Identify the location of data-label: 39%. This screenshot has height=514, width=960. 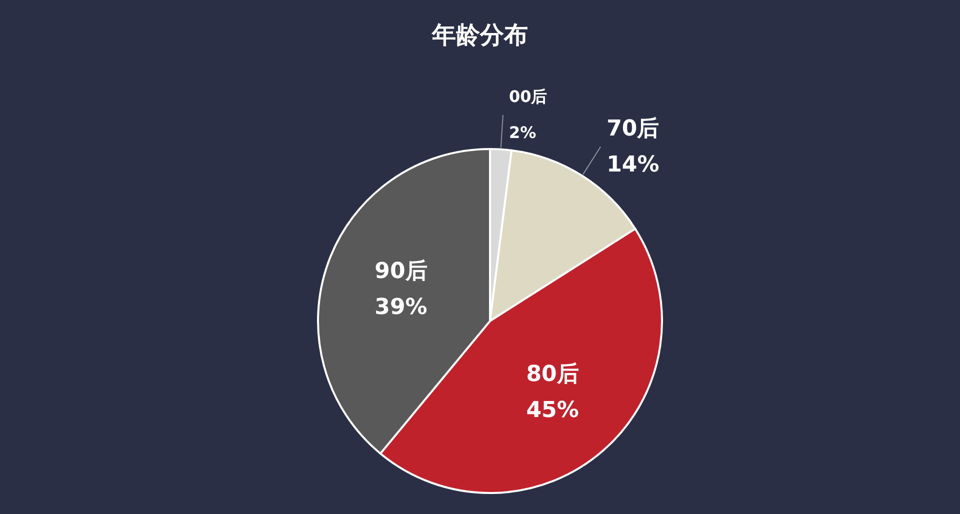
(401, 307).